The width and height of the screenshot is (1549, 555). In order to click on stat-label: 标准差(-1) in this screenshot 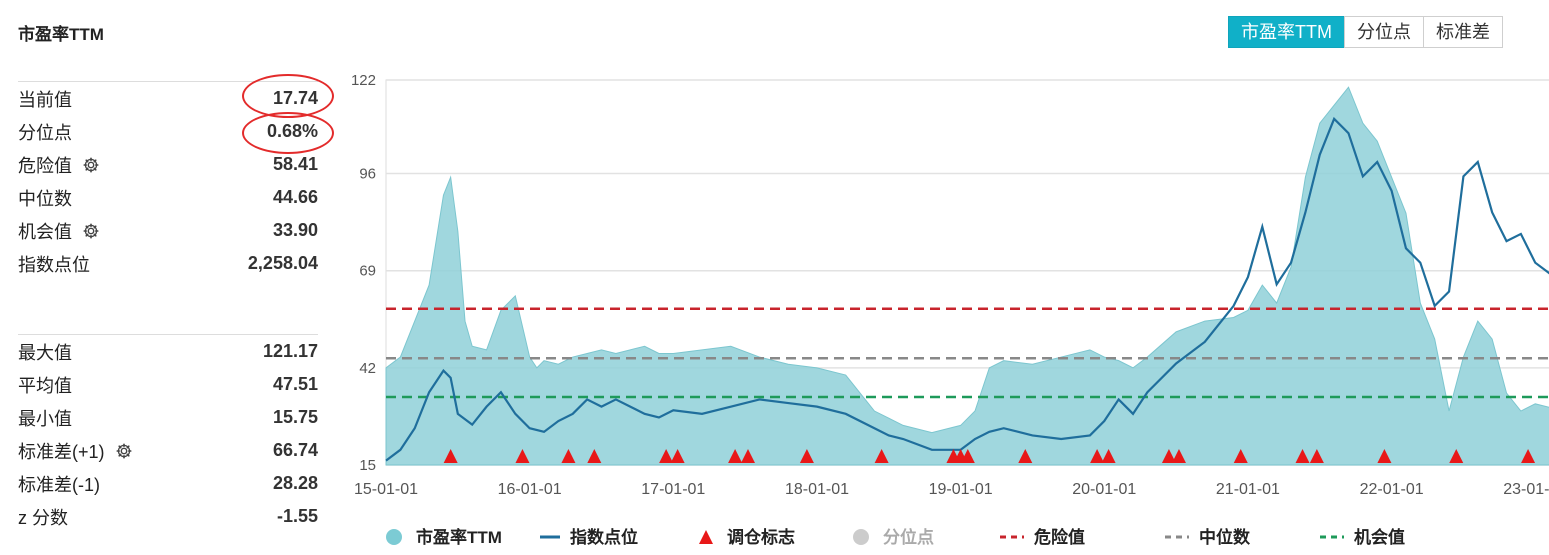, I will do `click(59, 484)`.